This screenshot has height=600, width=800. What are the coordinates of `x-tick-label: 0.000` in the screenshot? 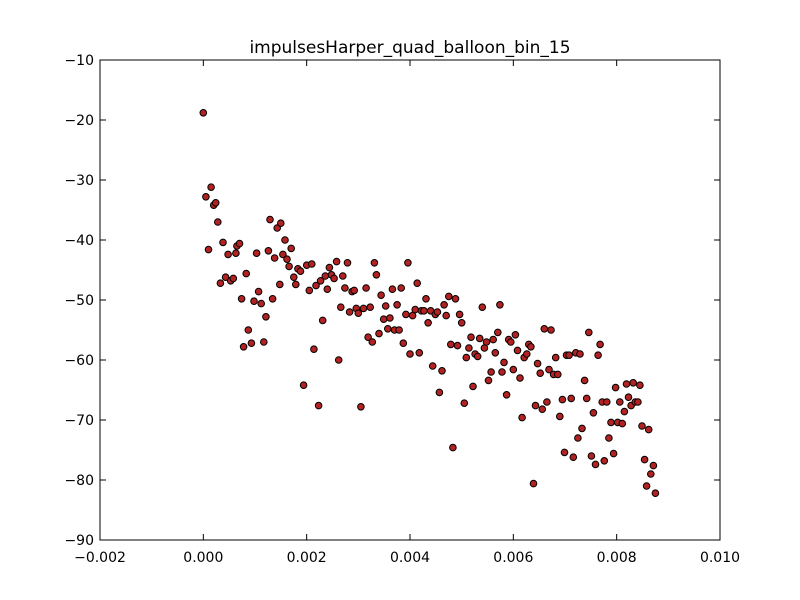 It's located at (203, 558).